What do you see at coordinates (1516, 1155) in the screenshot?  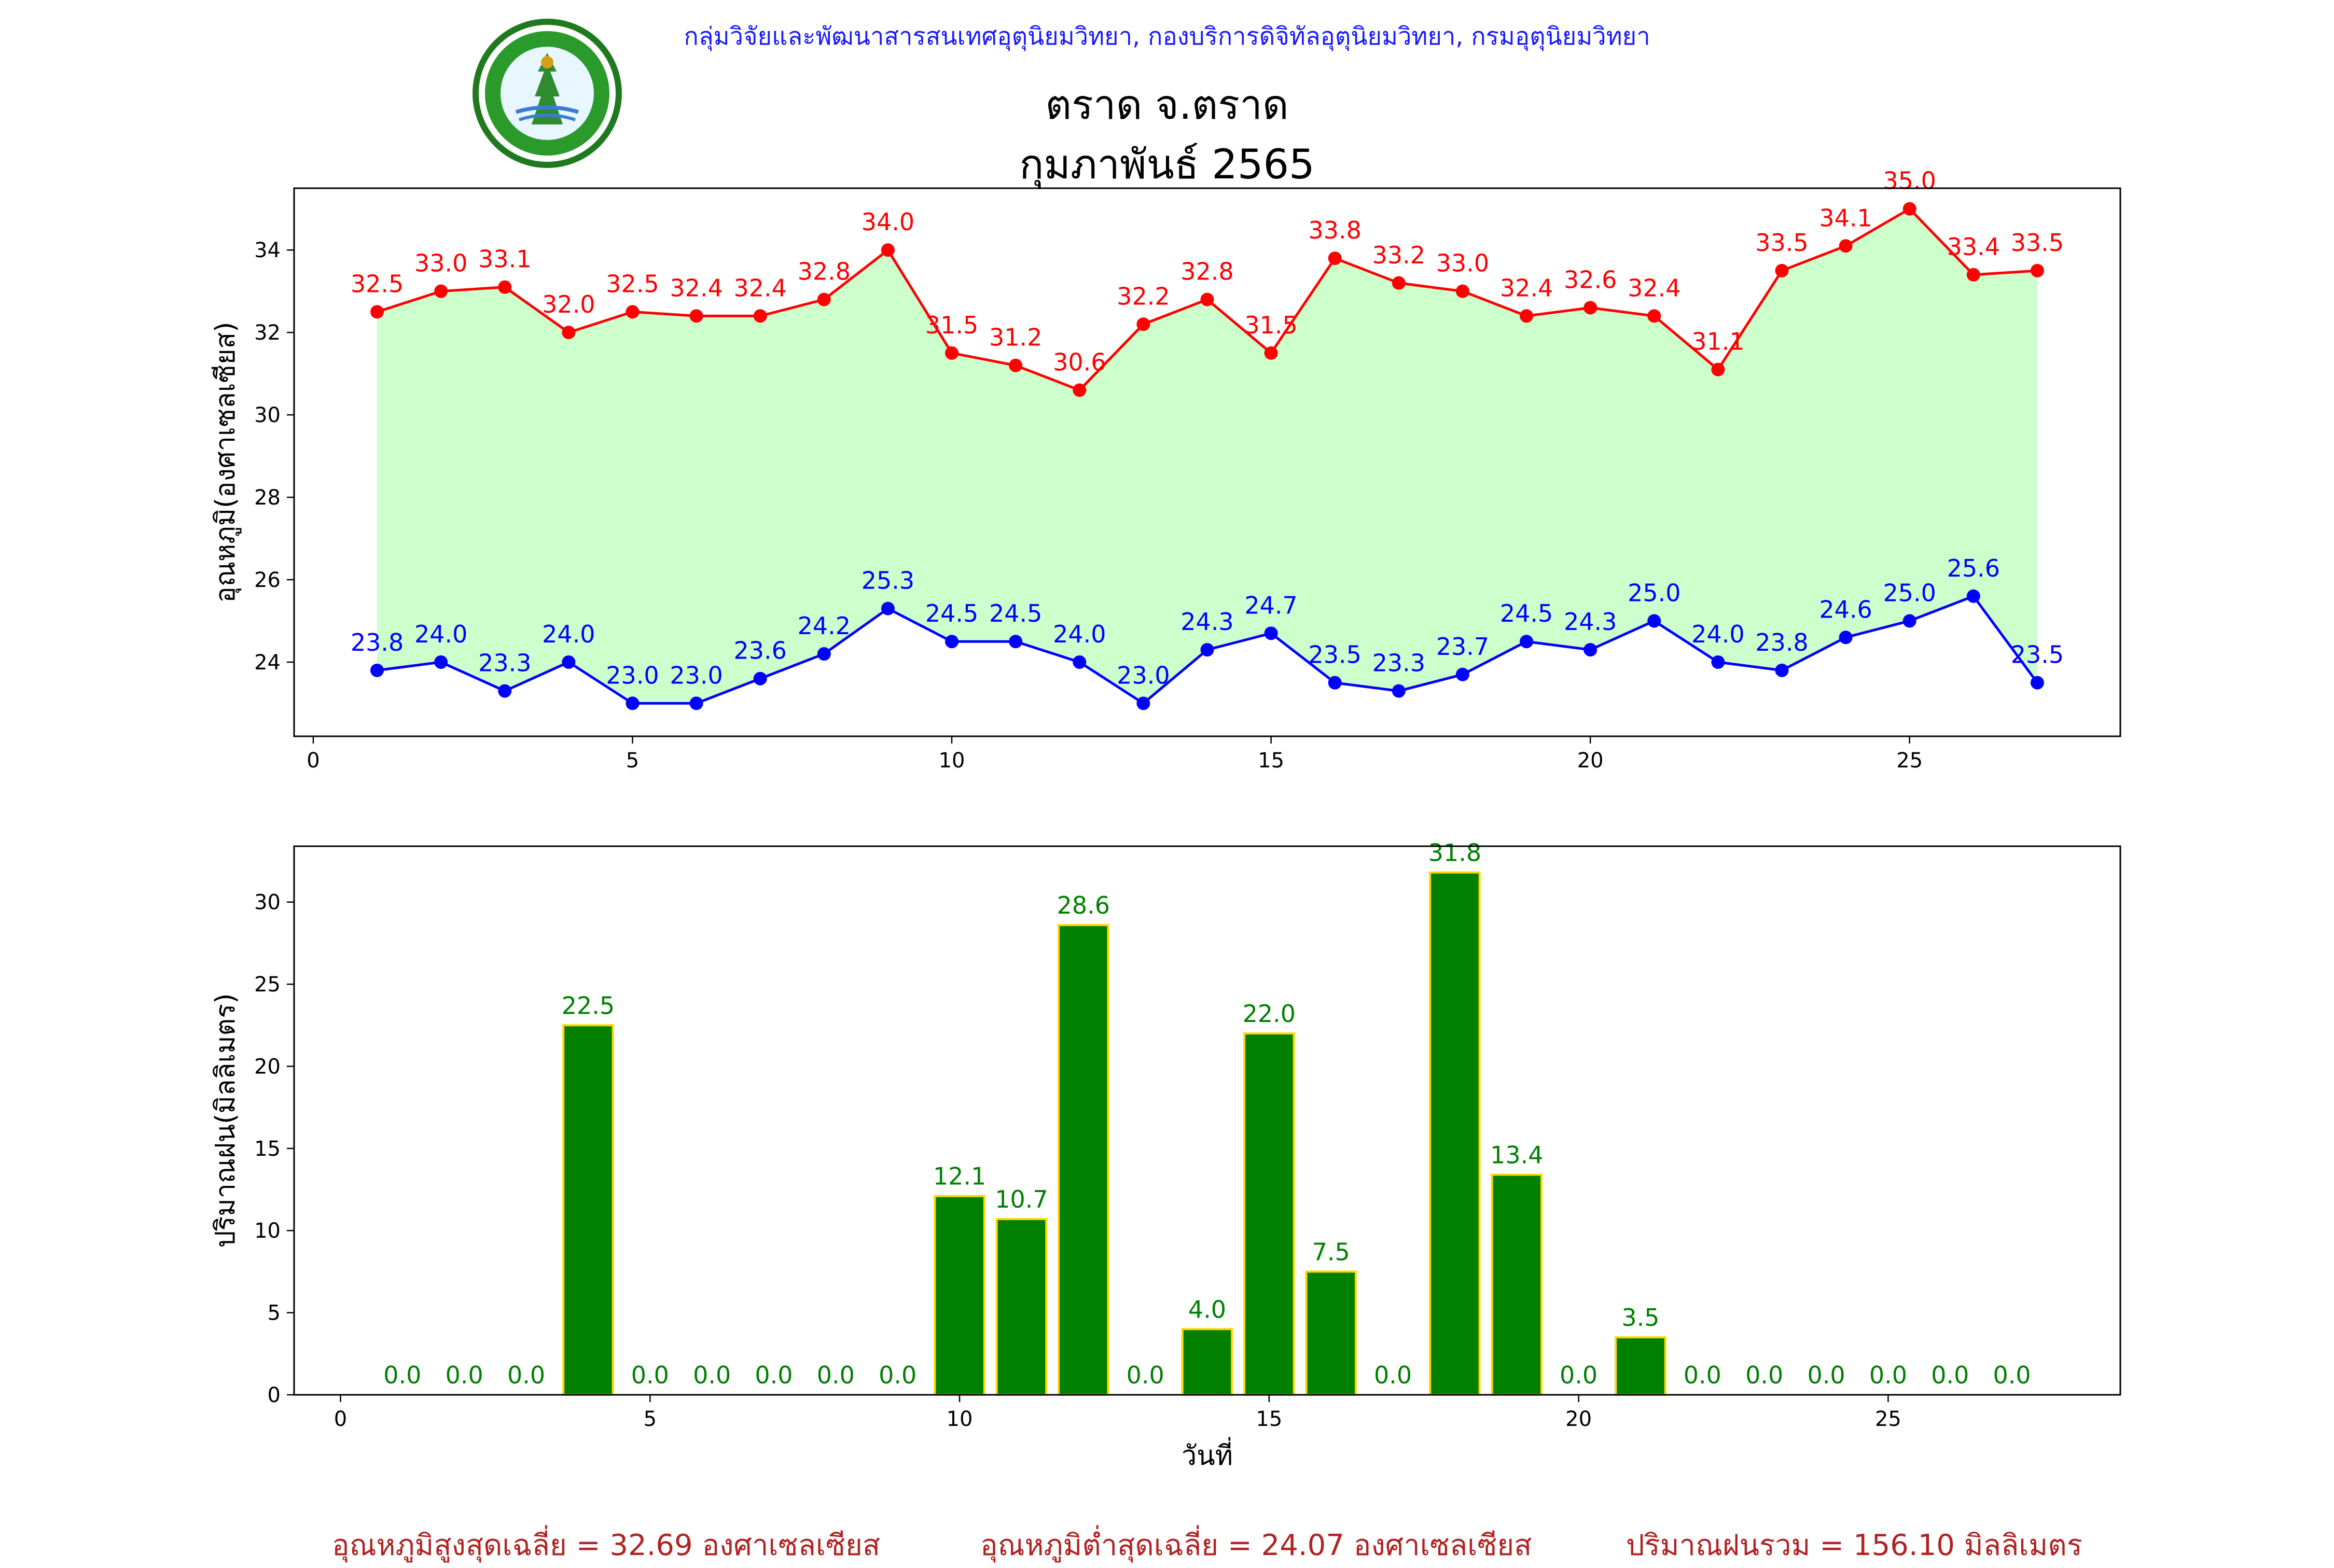 I see `rain-value-label: 13.4` at bounding box center [1516, 1155].